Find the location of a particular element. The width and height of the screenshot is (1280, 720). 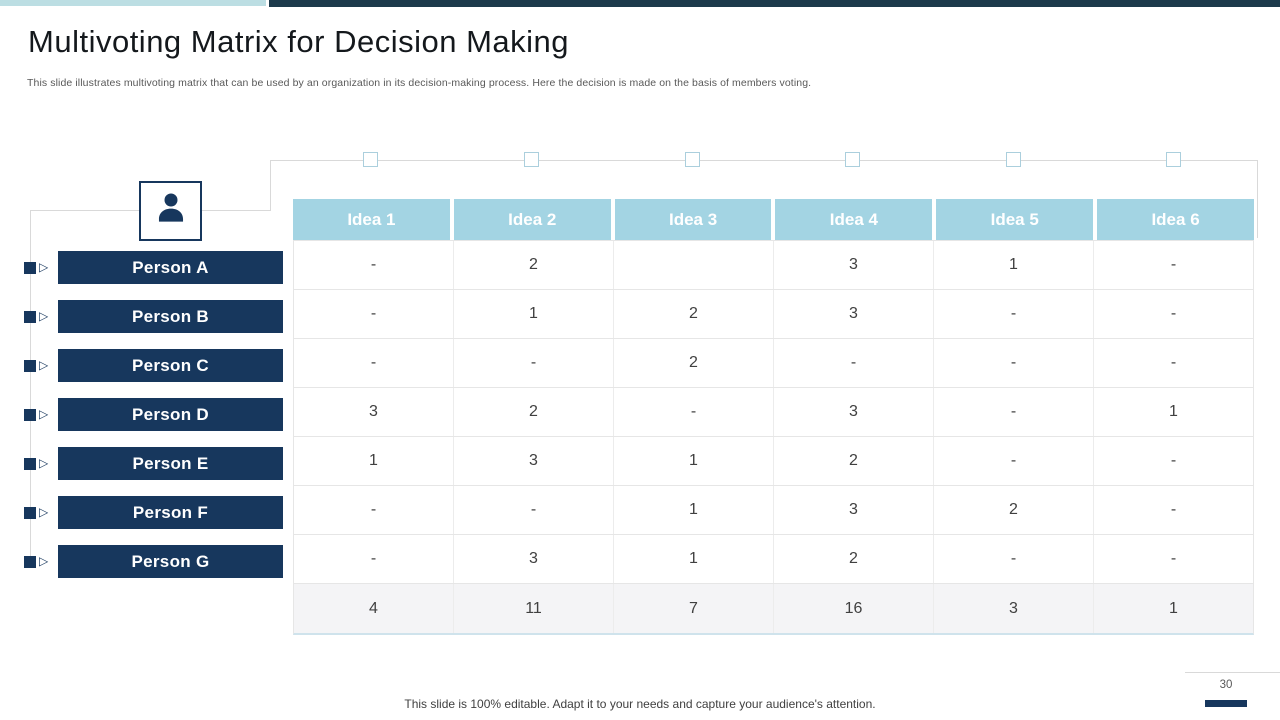

slide-title: Multivoting Matrix for Decision Making is located at coordinates (299, 41).